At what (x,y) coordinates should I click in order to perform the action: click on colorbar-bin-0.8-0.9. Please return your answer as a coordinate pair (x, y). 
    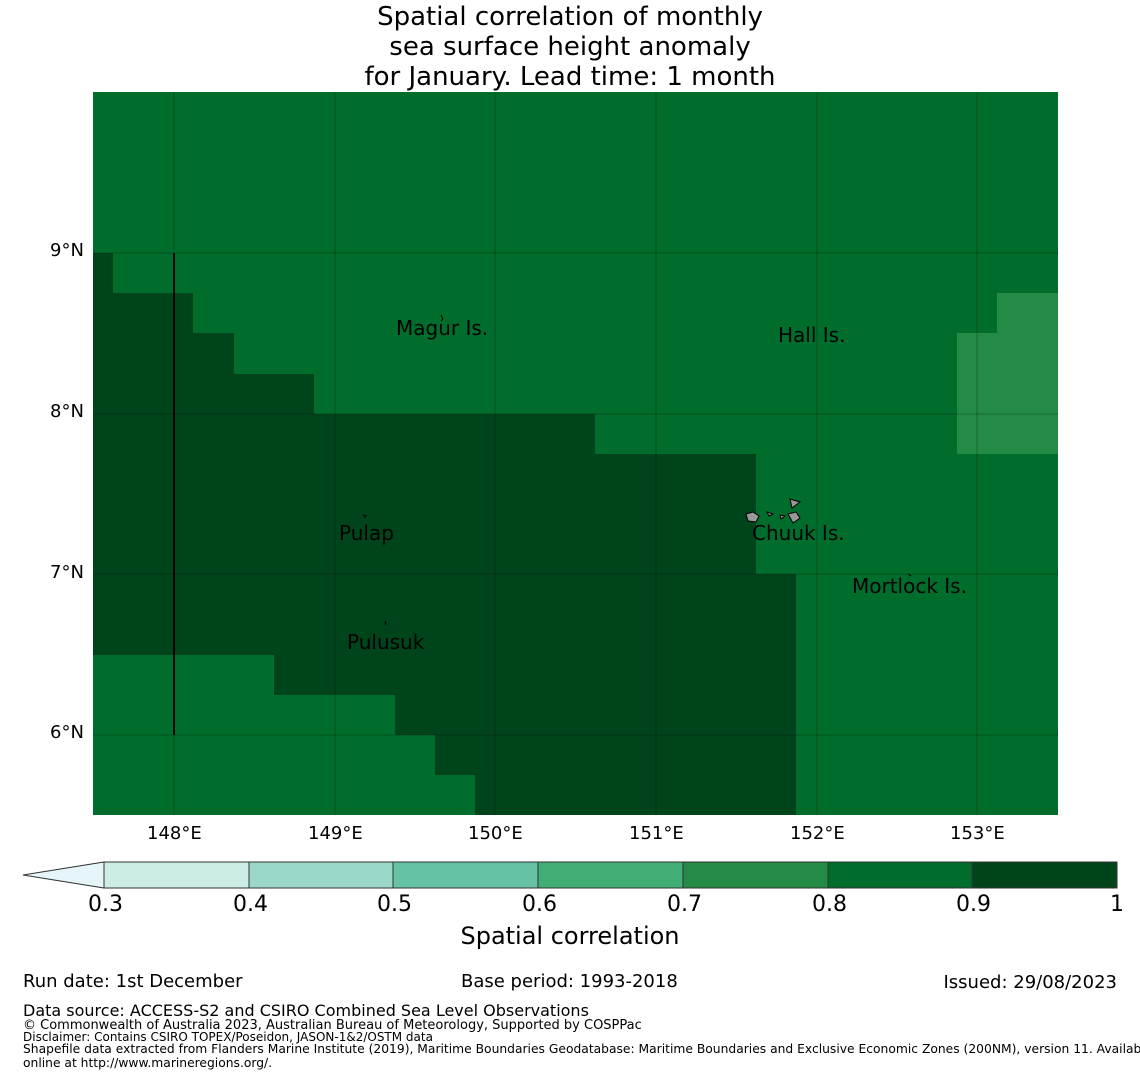
    Looking at the image, I should click on (900, 875).